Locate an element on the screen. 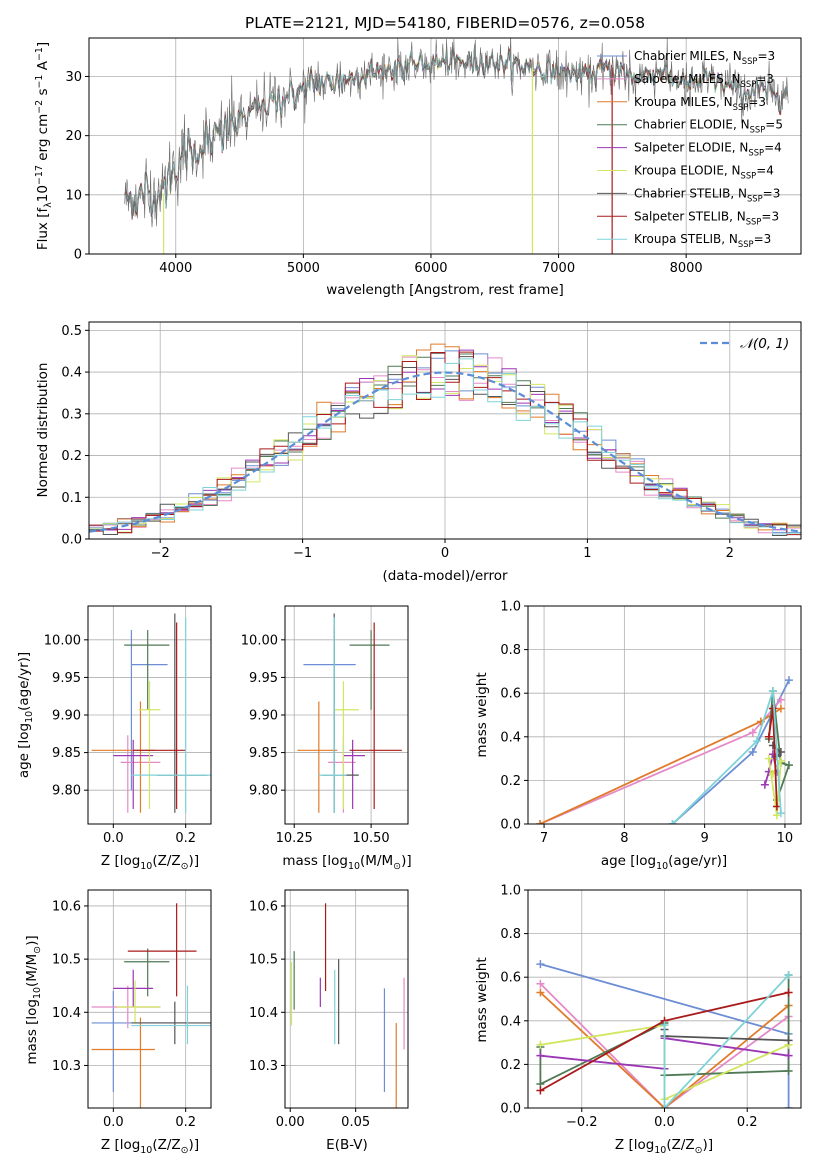 The image size is (819, 1170). x-axis-label-mass-z: Z [log10(Z/Z⊙)] is located at coordinates (150, 1146).